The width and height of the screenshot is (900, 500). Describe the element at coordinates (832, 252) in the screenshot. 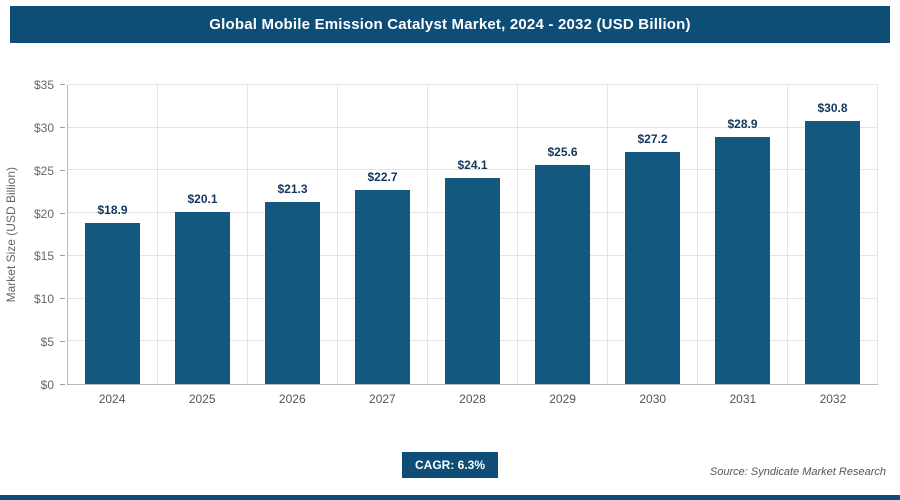

I see `bar-2032` at that location.